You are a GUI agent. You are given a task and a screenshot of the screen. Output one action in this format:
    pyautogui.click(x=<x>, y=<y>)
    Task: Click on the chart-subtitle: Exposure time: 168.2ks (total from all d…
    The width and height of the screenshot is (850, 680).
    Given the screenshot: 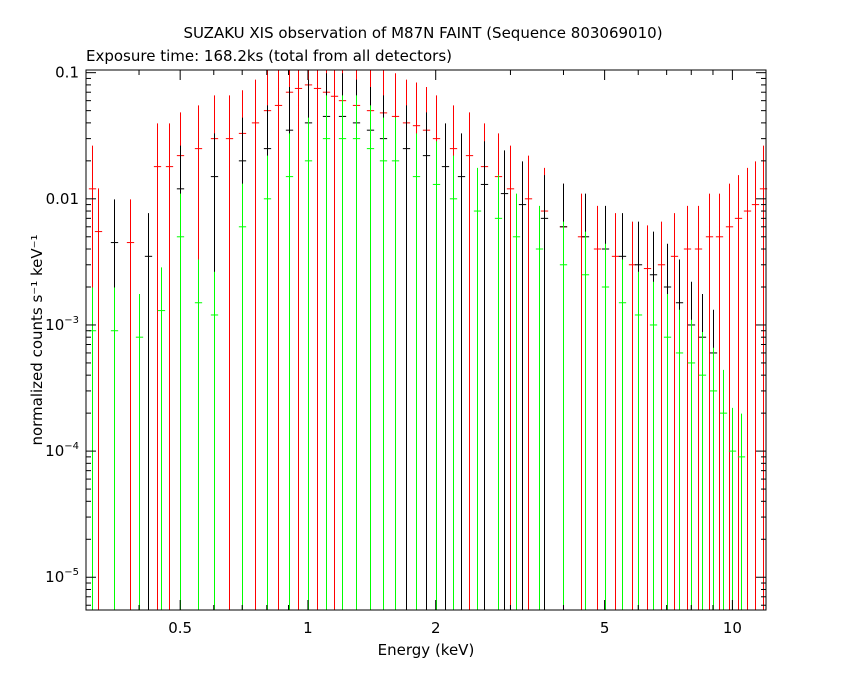 What is the action you would take?
    pyautogui.click(x=269, y=56)
    